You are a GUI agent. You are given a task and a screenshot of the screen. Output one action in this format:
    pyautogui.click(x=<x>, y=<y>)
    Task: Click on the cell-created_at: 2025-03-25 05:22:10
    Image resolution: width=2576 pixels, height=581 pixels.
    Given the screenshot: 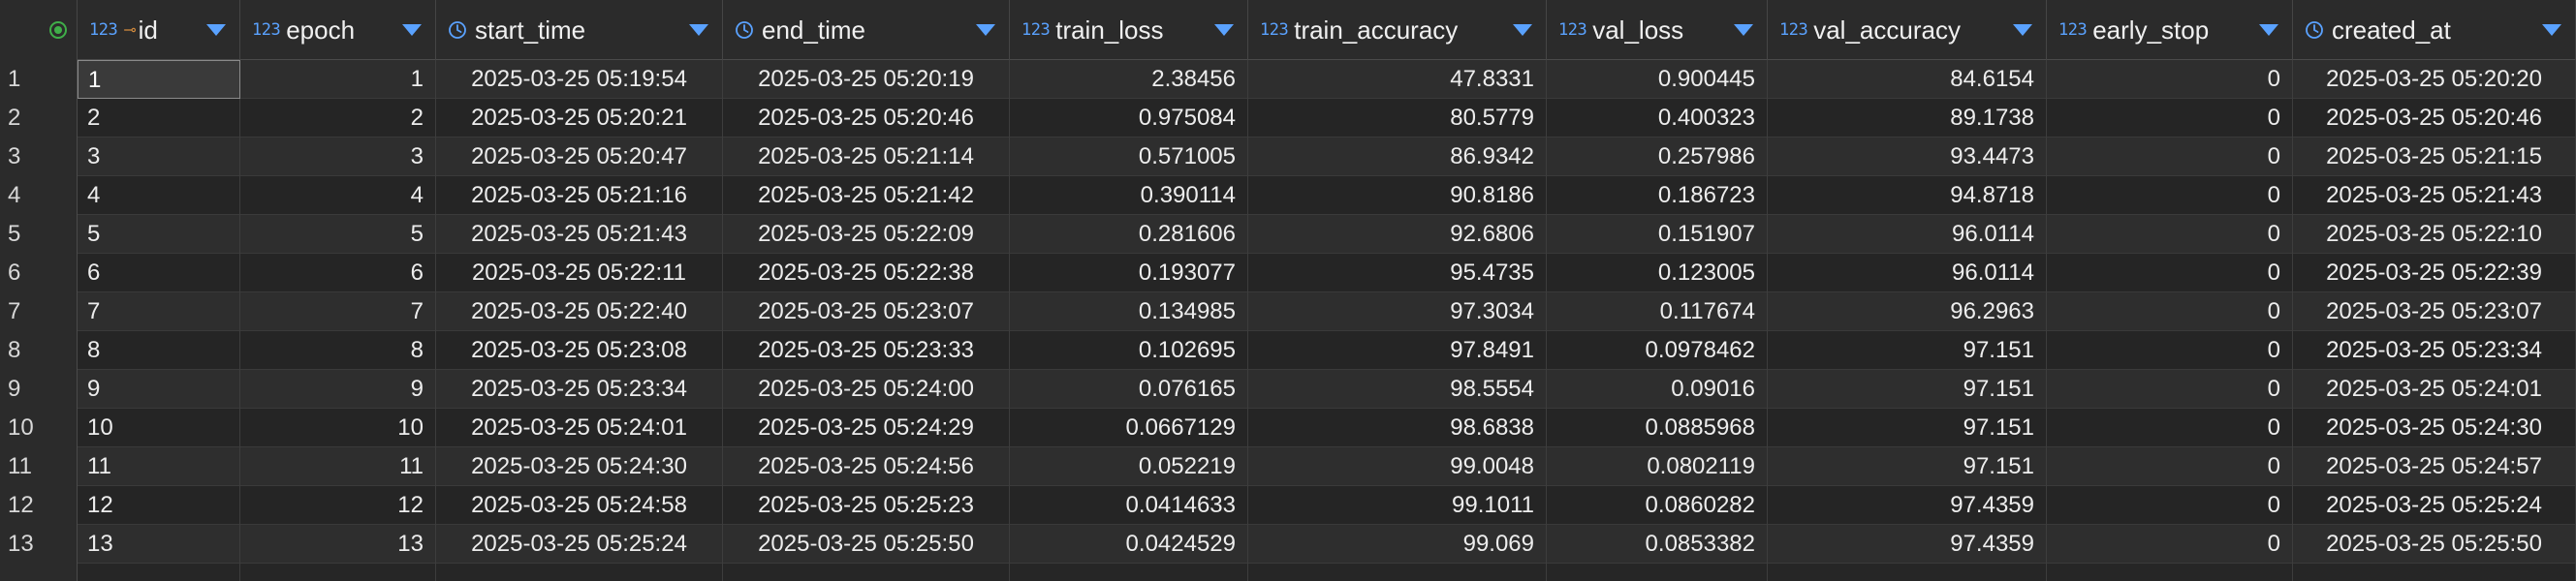 What is the action you would take?
    pyautogui.click(x=2434, y=235)
    